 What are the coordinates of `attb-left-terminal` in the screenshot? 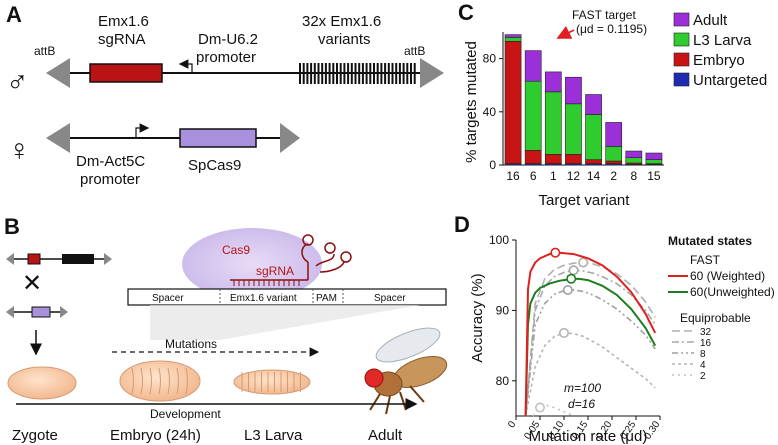 It's located at (58, 73).